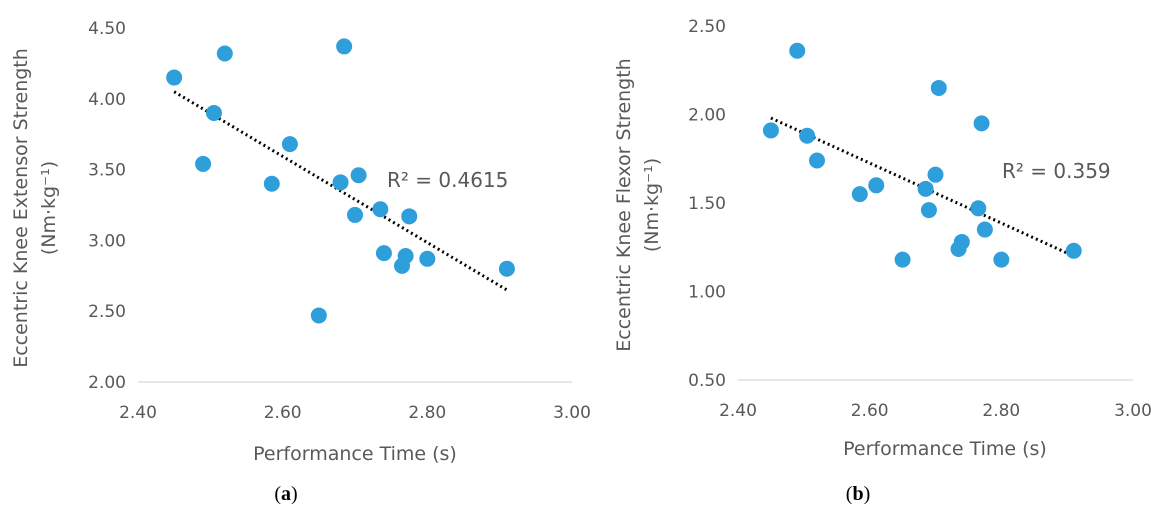 This screenshot has height=509, width=1151. Describe the element at coordinates (21, 208) in the screenshot. I see `y-axis-label-a: Eccentric Knee Extensor Strength` at that location.